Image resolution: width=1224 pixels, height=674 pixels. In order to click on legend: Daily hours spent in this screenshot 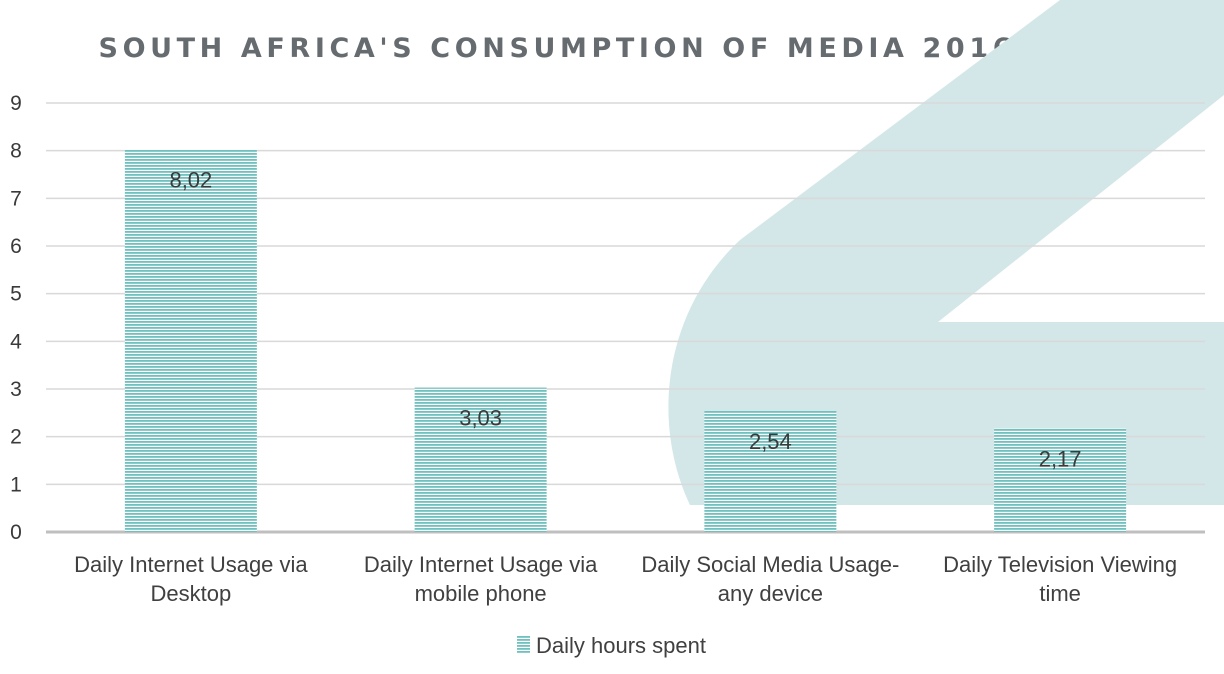, I will do `click(611, 645)`.